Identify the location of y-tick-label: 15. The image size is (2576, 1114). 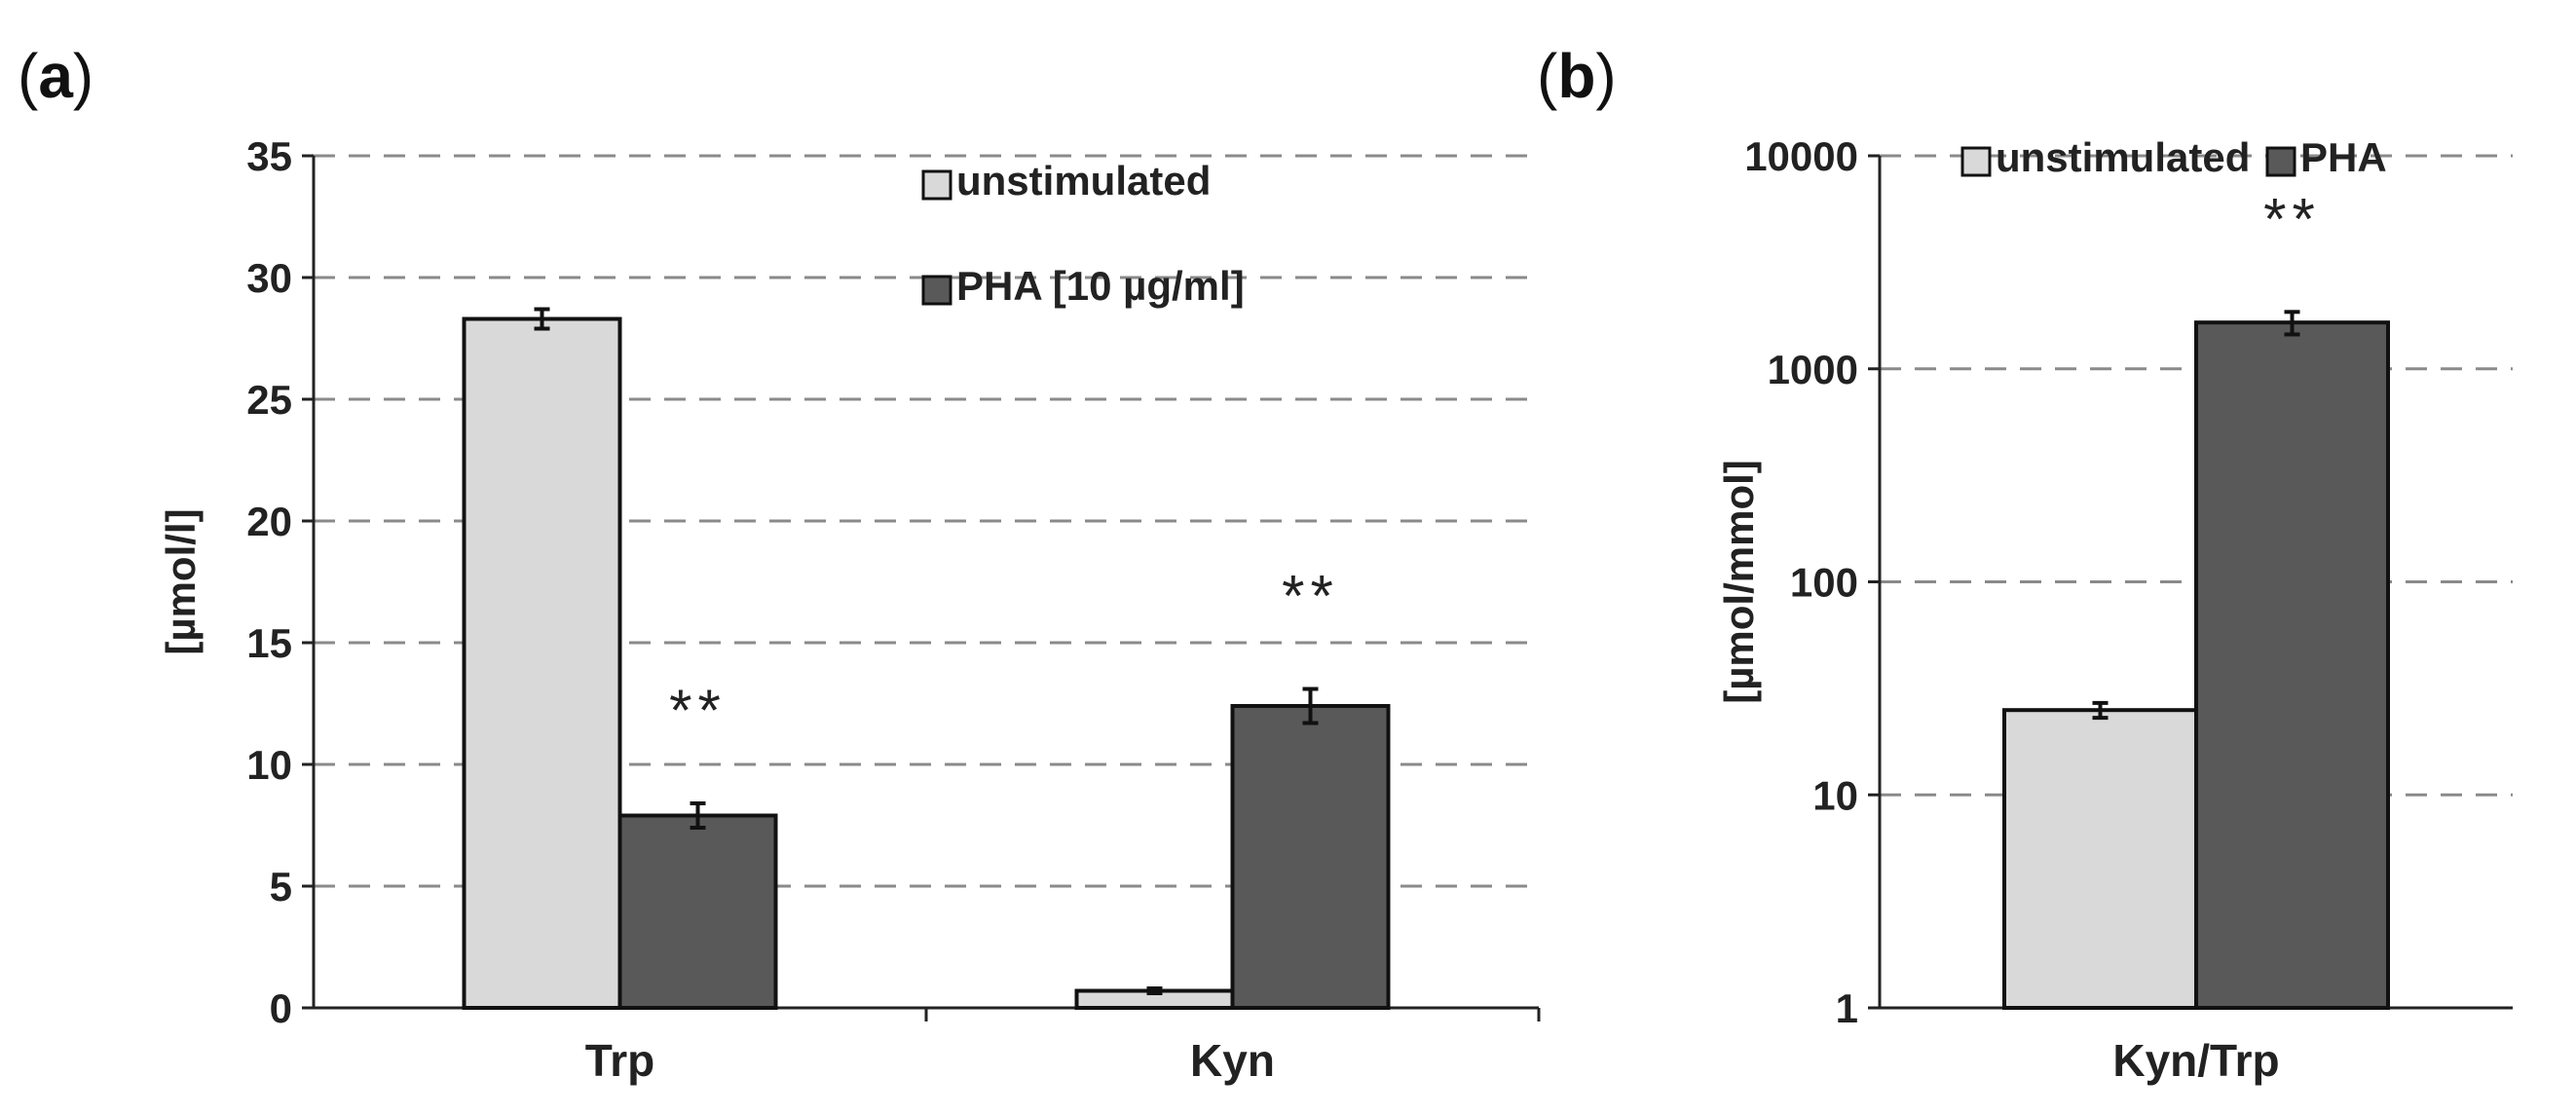
(269, 643).